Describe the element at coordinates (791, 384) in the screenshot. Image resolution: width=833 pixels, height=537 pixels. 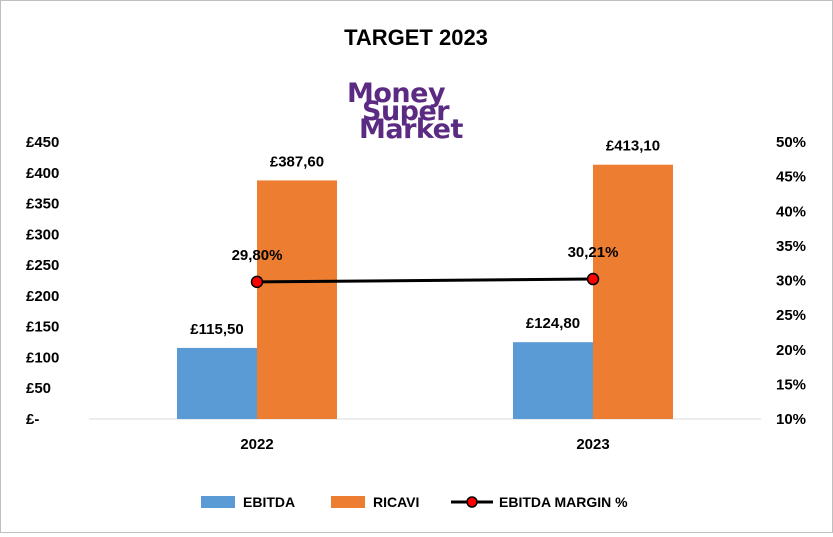
I see `right-tick-label: 15%` at that location.